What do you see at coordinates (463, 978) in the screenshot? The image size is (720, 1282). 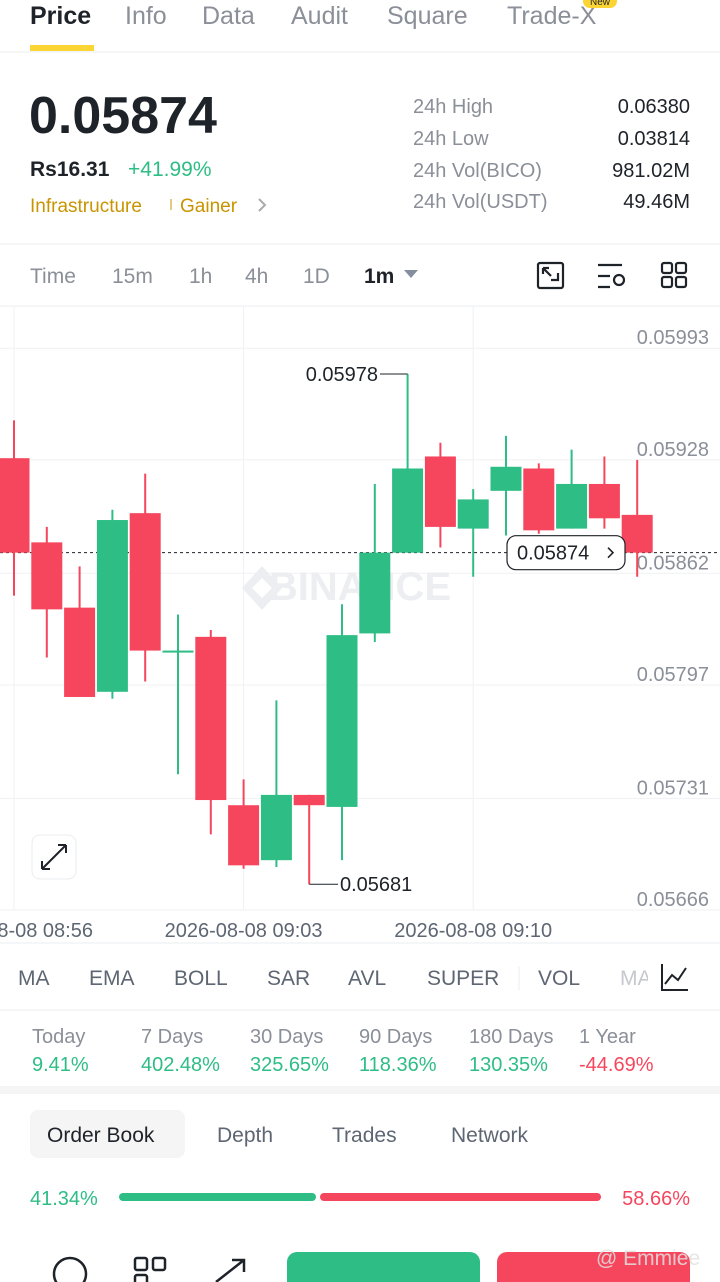 I see `indicator: SUPER` at bounding box center [463, 978].